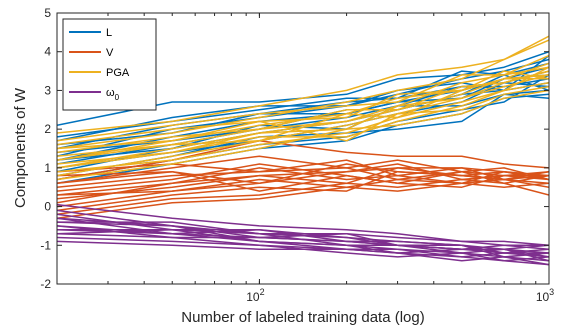 This screenshot has height=328, width=565. I want to click on y-tick-label: -2, so click(45, 284).